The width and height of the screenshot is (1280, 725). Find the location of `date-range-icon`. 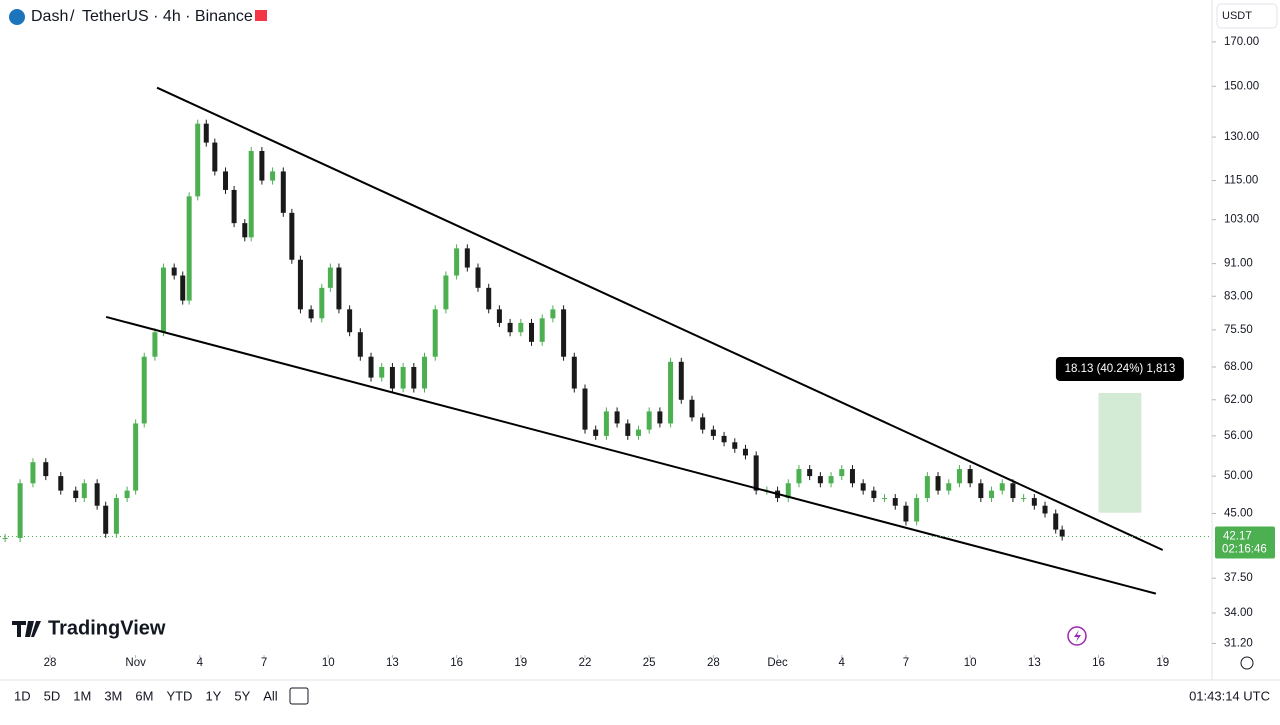

date-range-icon is located at coordinates (299, 696).